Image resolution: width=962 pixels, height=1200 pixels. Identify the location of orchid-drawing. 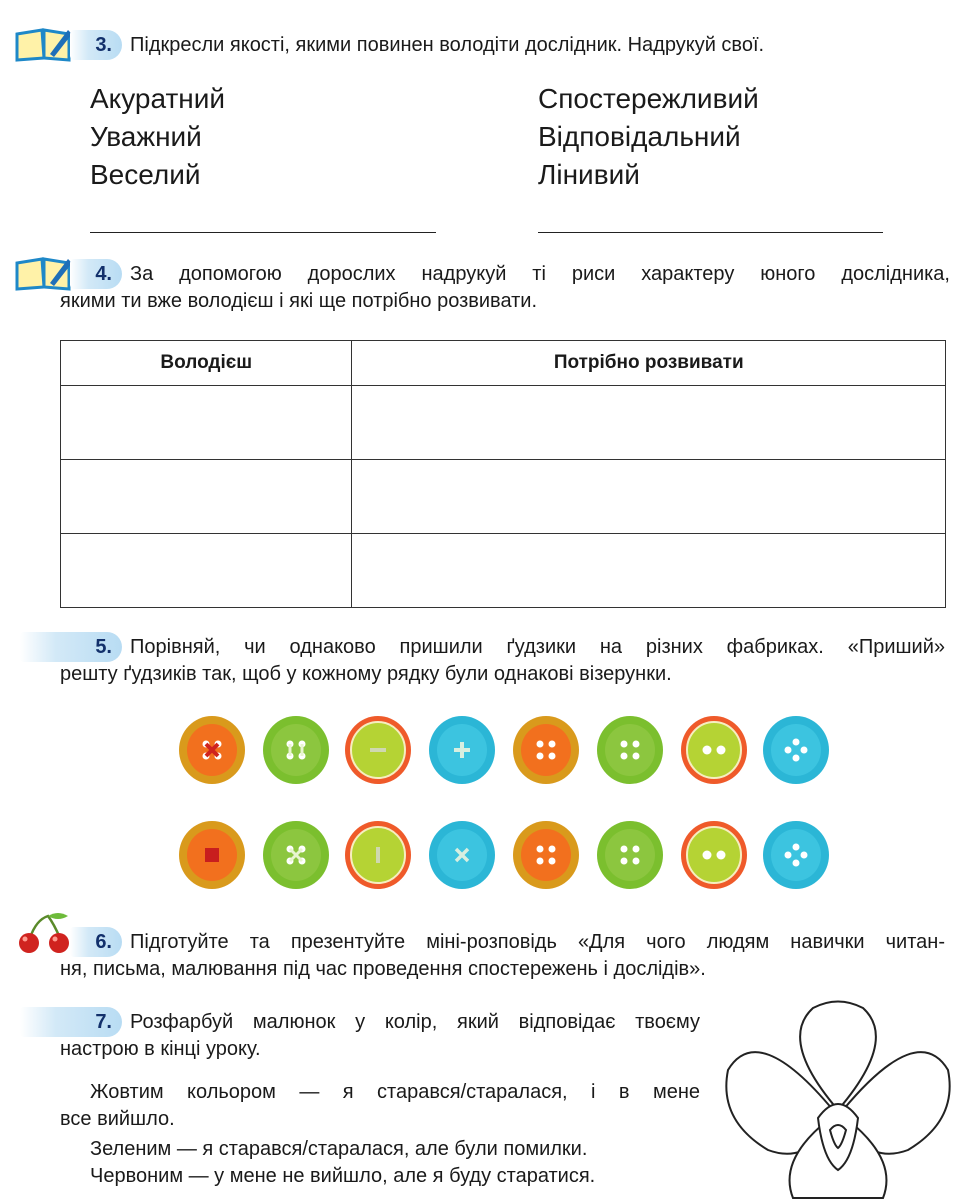
(838, 1100).